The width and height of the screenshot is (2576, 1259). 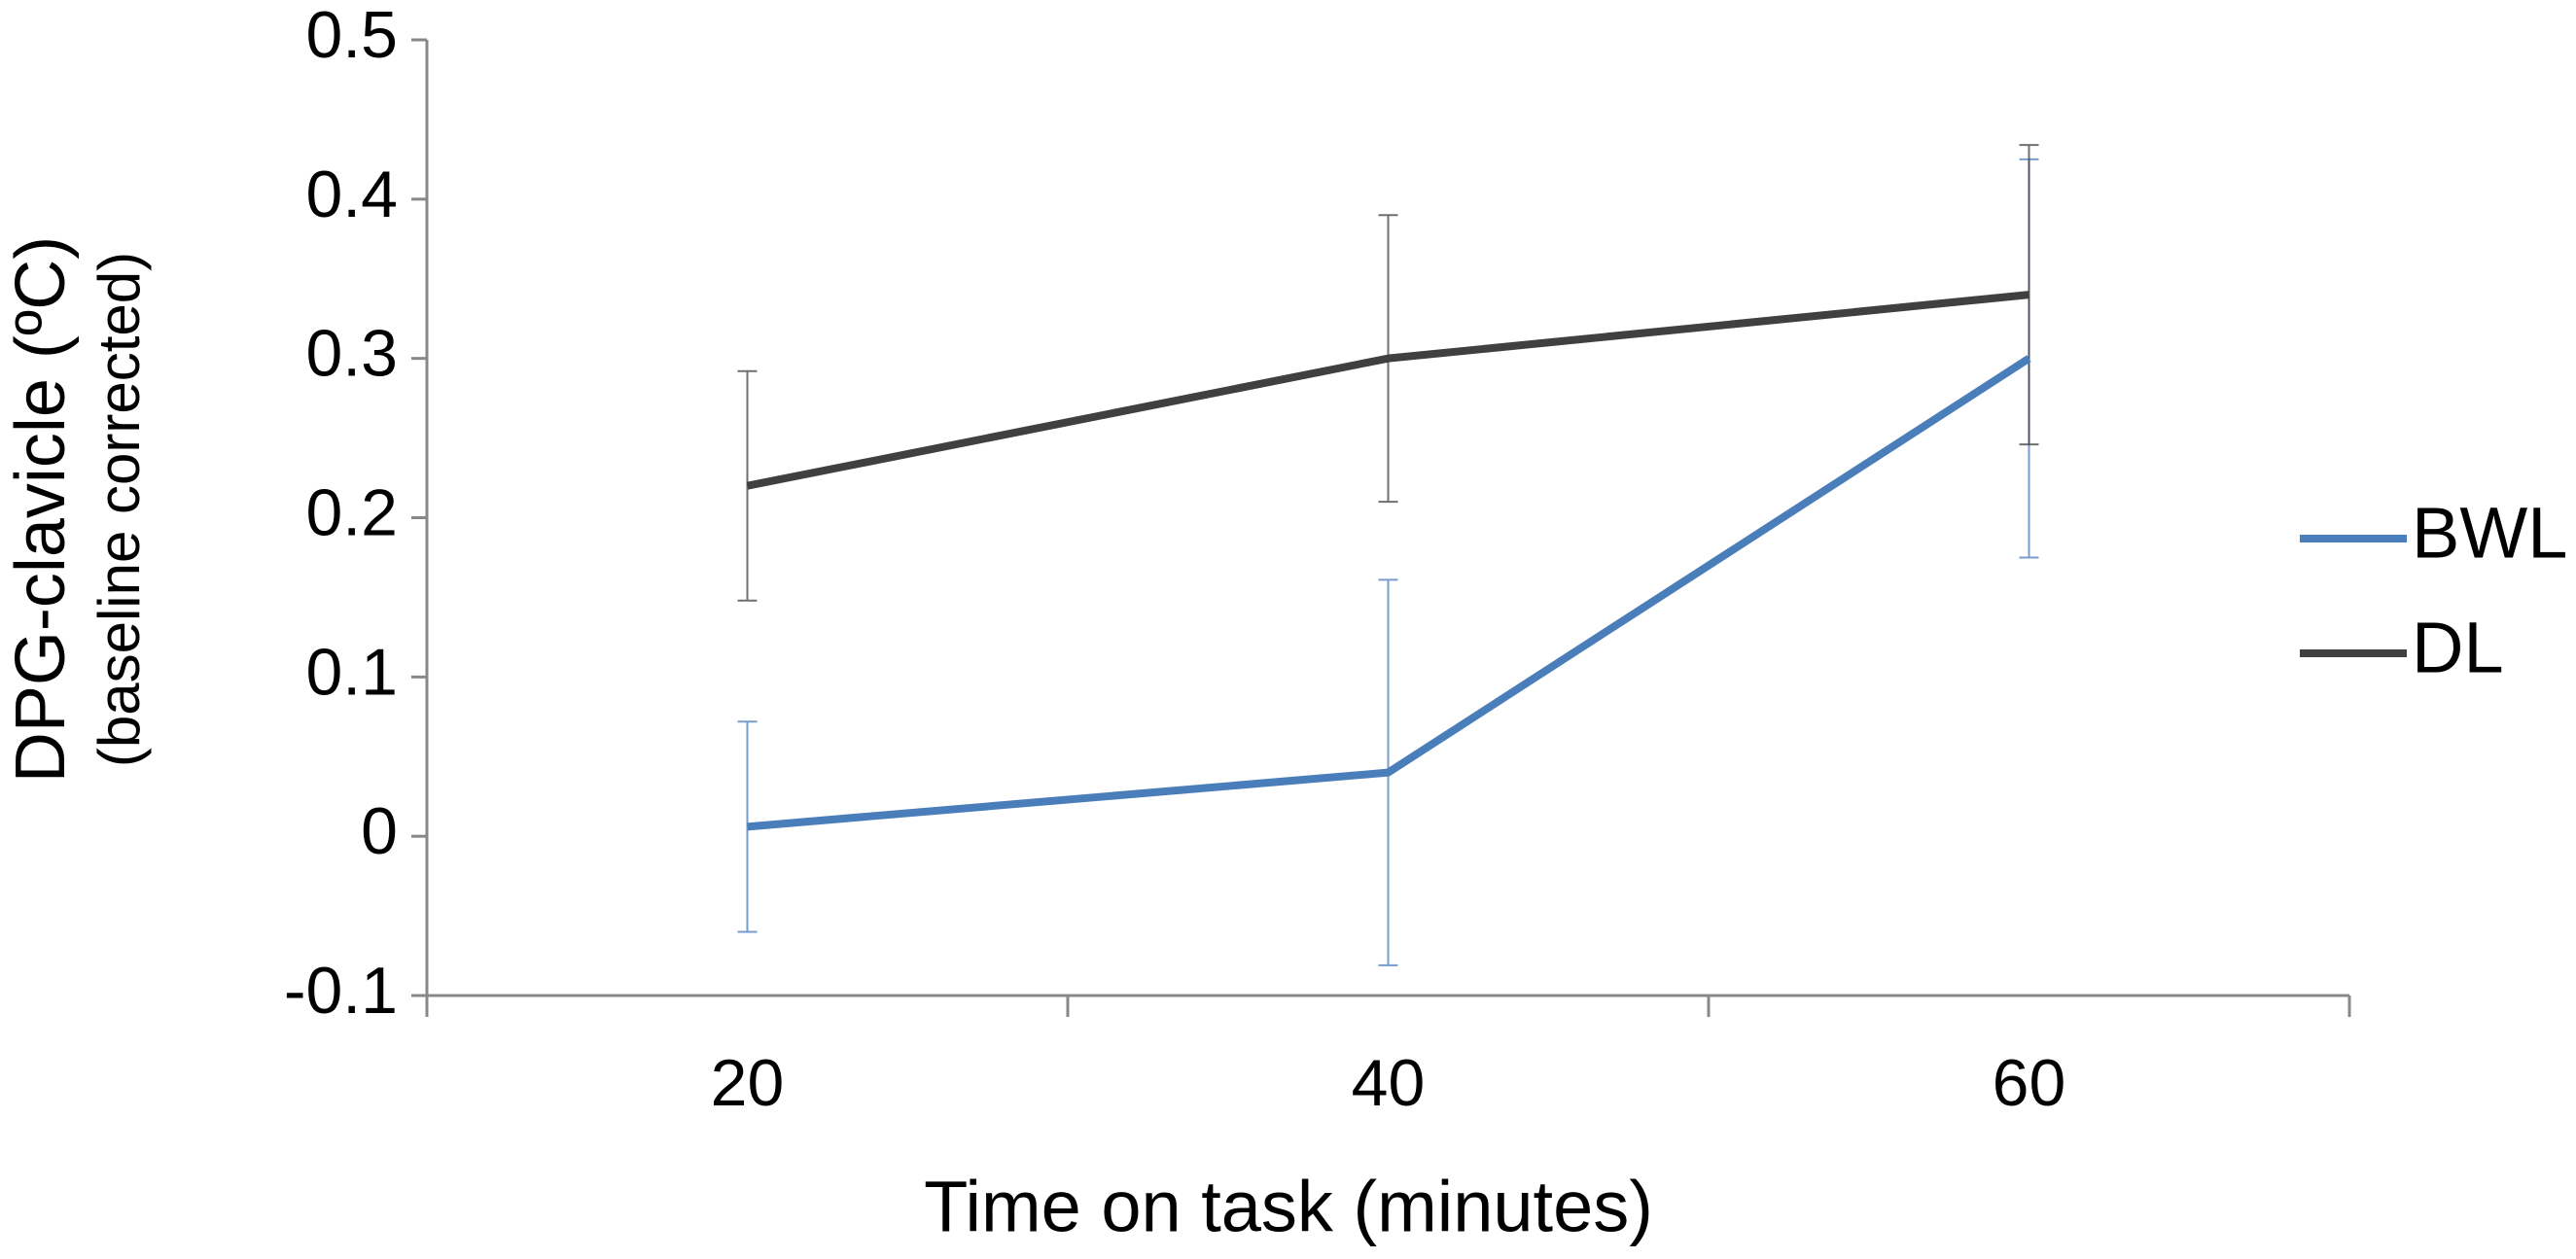 I want to click on y-tick-label: 0, so click(x=380, y=831).